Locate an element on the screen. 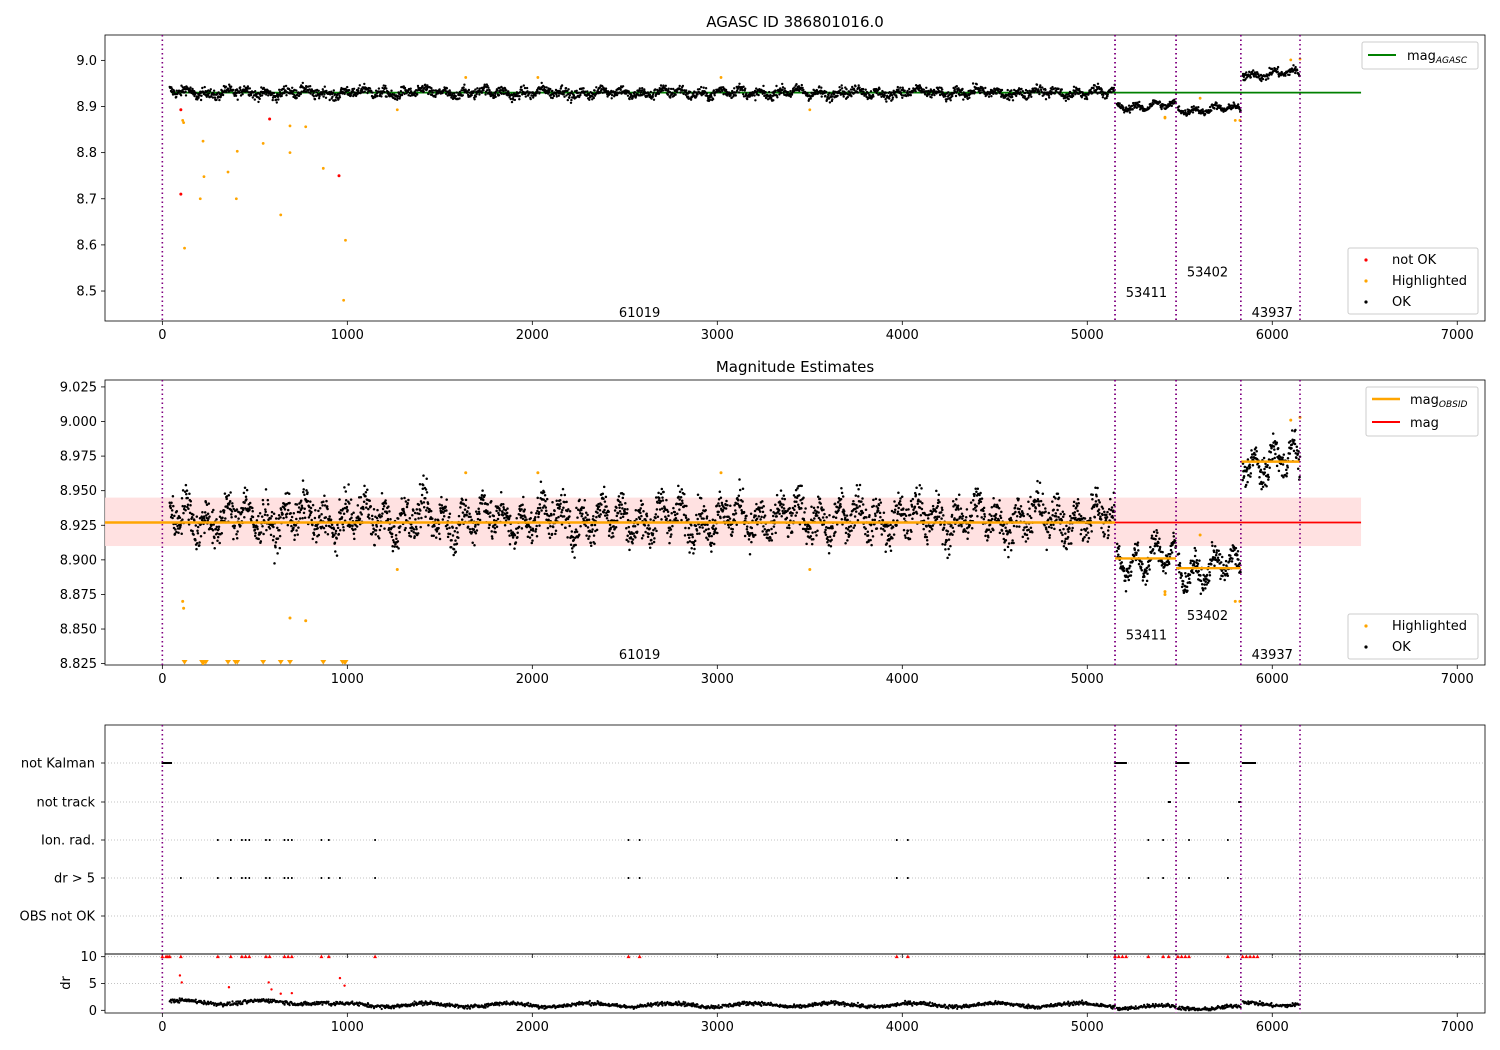  obsid-label: 53402 is located at coordinates (1207, 273).